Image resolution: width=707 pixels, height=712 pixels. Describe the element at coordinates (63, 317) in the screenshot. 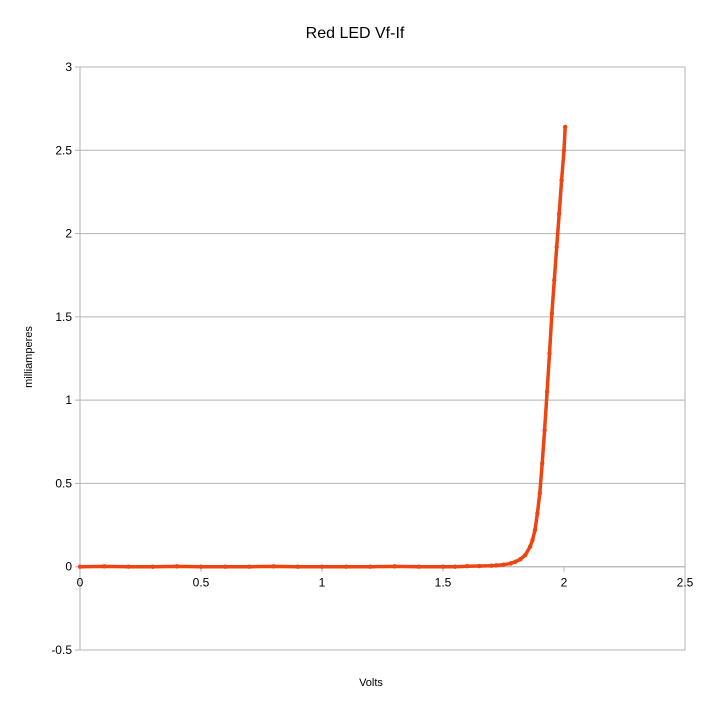

I see `y-tick-label: 1.5` at that location.